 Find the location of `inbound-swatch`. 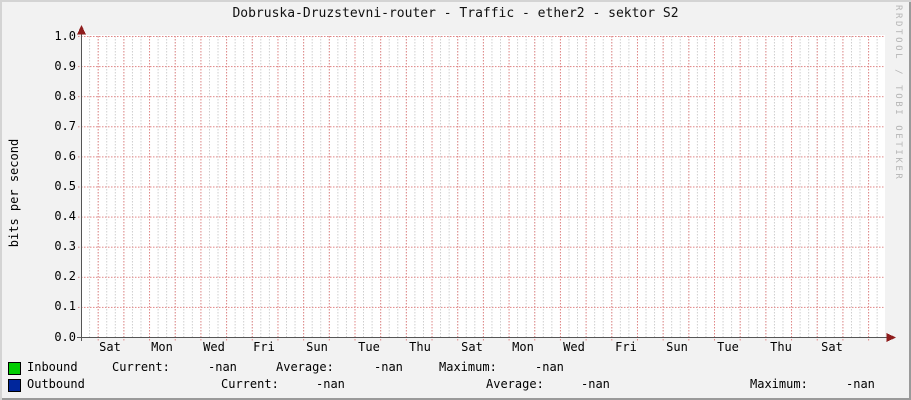

inbound-swatch is located at coordinates (14, 368).